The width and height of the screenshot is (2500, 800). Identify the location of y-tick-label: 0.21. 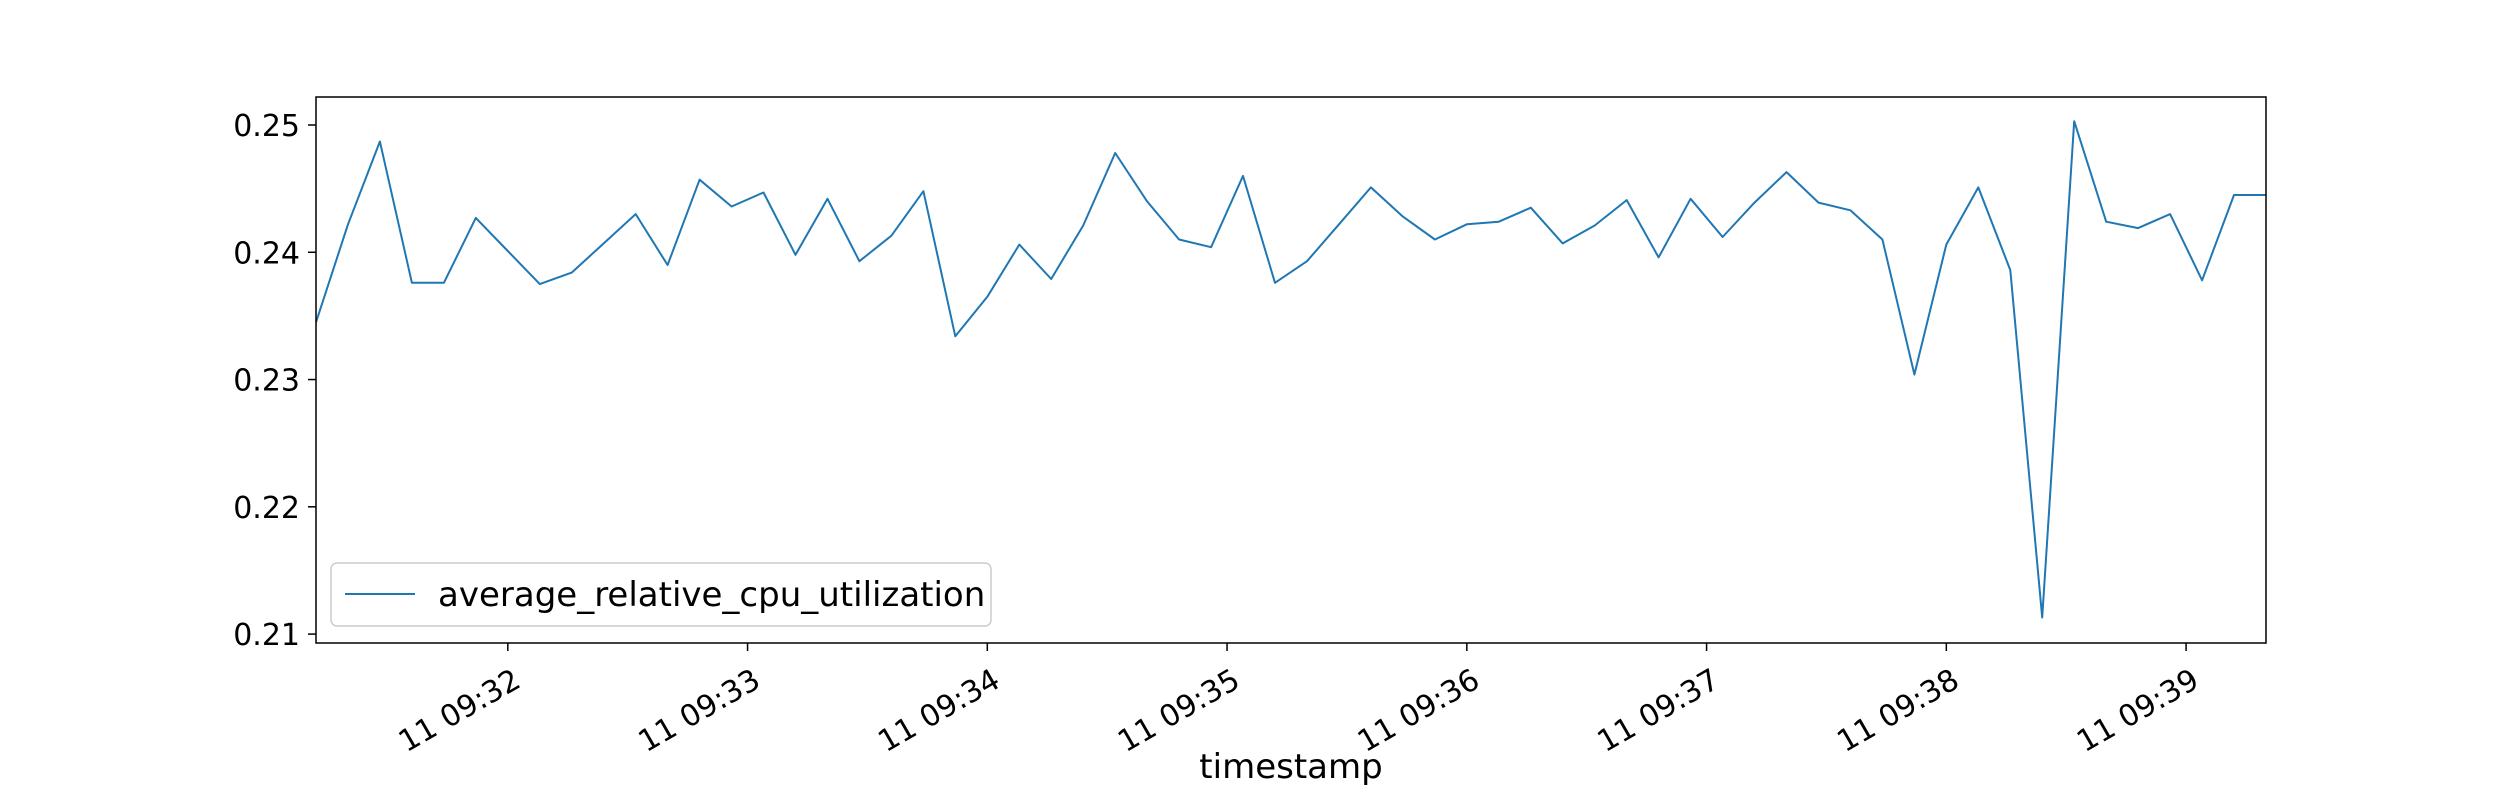
(266, 635).